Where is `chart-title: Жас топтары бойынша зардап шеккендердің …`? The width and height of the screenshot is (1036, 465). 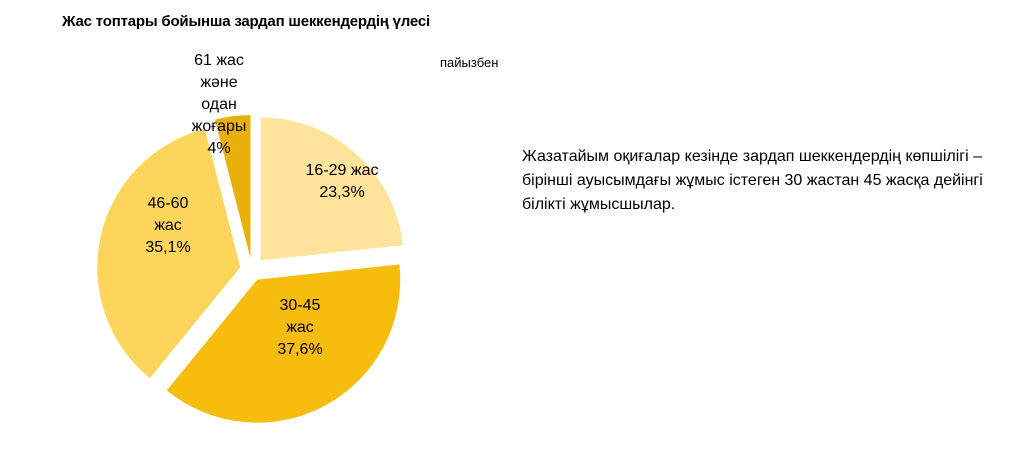
chart-title: Жас топтары бойынша зардап шеккендердің … is located at coordinates (246, 21).